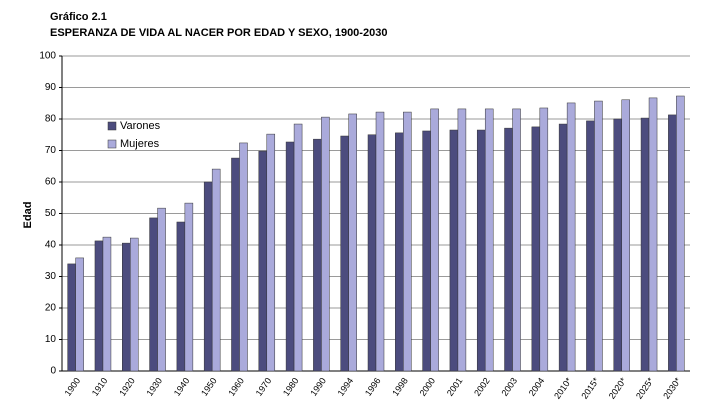 Image resolution: width=728 pixels, height=409 pixels. Describe the element at coordinates (51, 119) in the screenshot. I see `y-tick-label: 80` at that location.